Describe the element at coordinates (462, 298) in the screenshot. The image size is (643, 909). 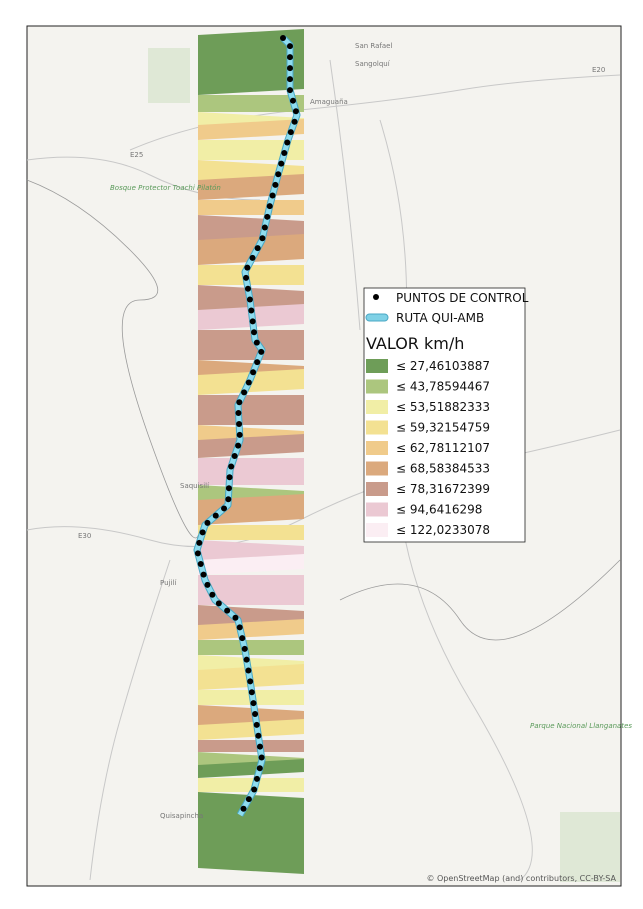
I see `legend-label: PUNTOS DE CONTROL` at that location.